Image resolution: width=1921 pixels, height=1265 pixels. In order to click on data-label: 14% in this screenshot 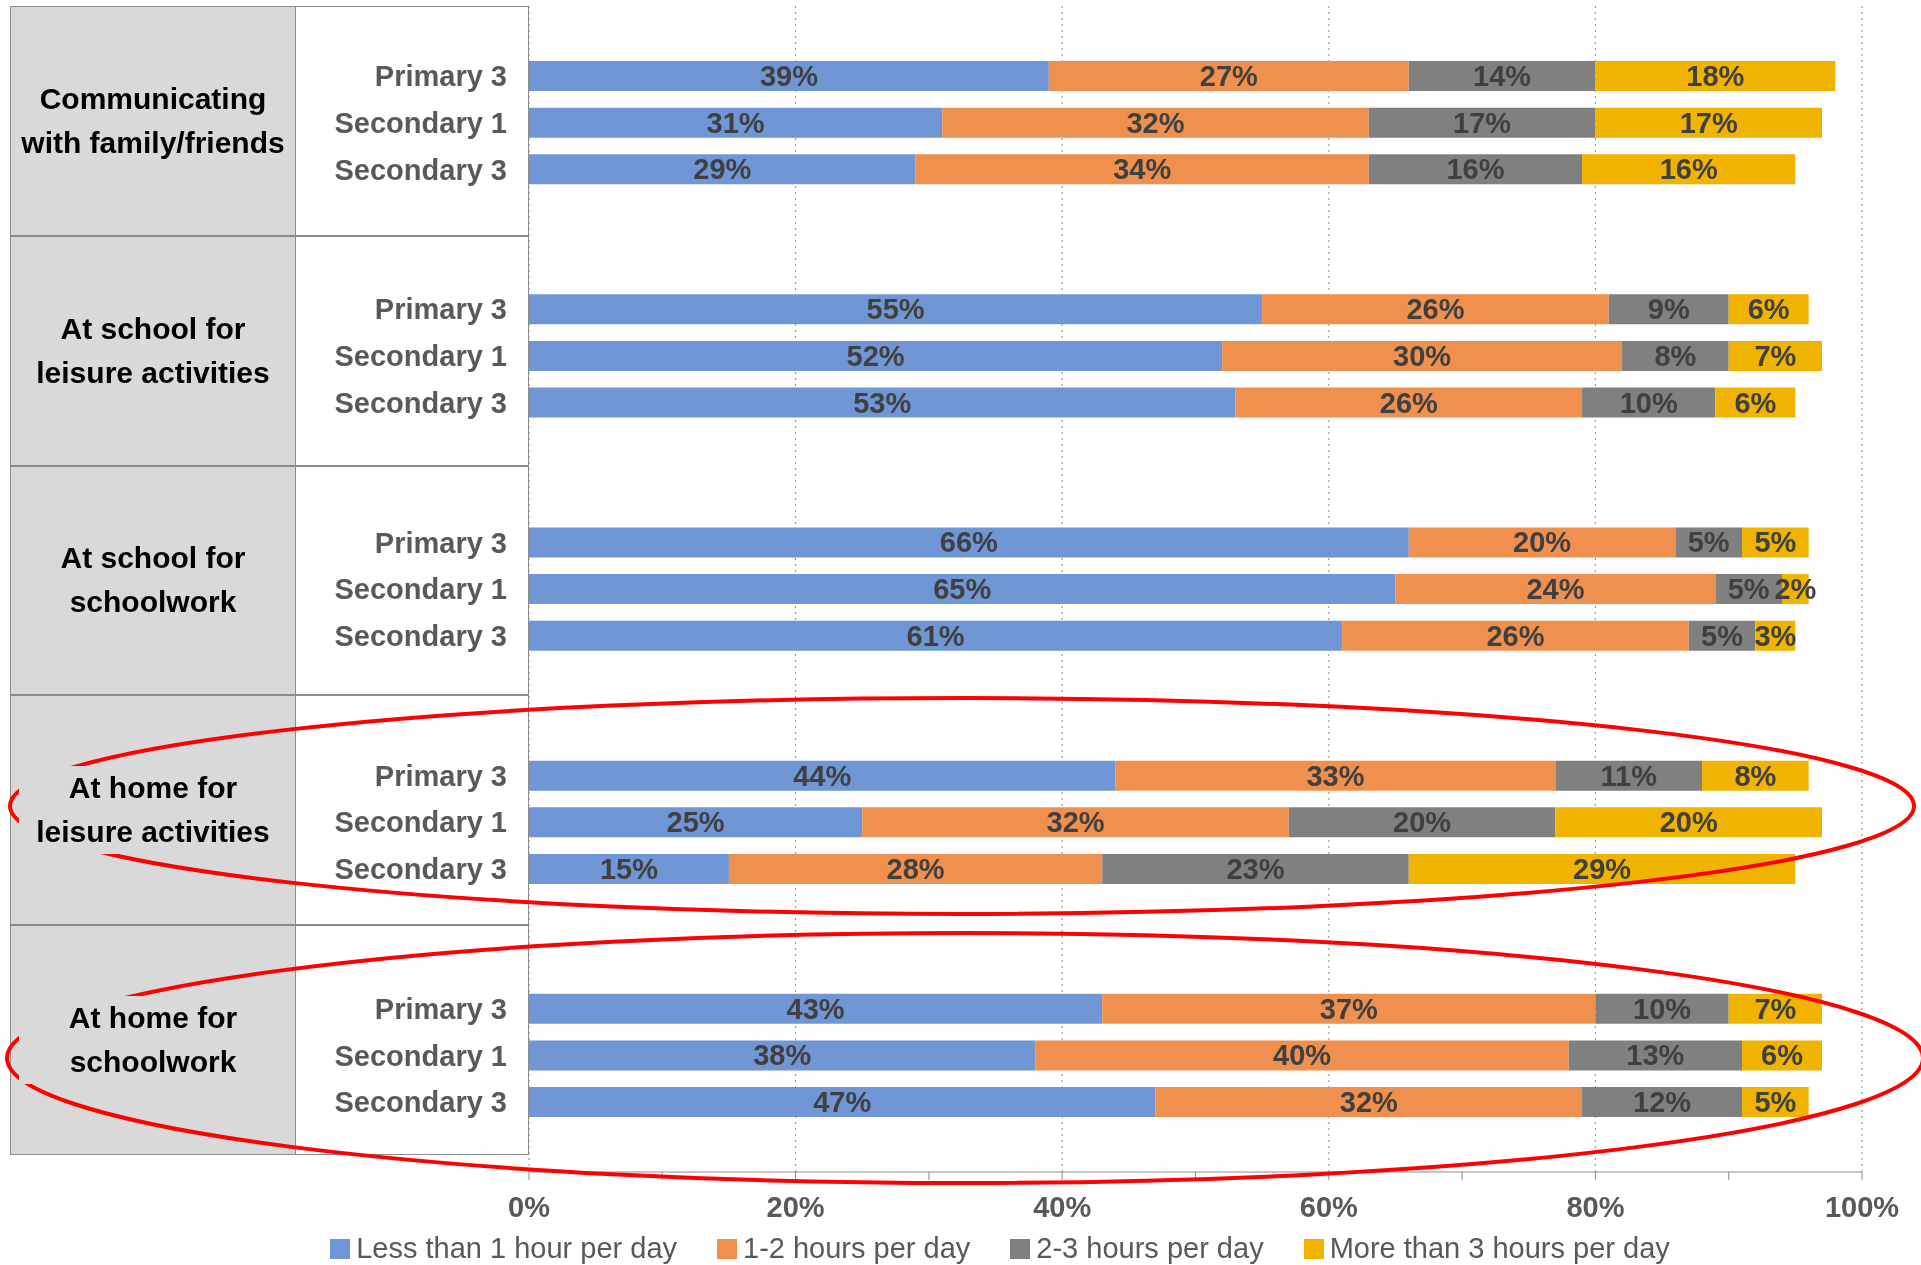, I will do `click(1502, 76)`.